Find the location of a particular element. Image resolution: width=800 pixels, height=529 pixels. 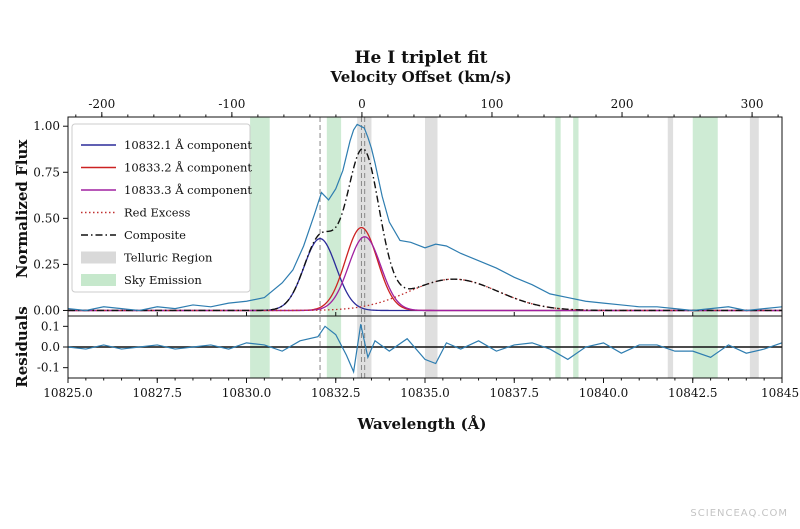

x-tick-label: 10825.0 is located at coordinates (68, 393).